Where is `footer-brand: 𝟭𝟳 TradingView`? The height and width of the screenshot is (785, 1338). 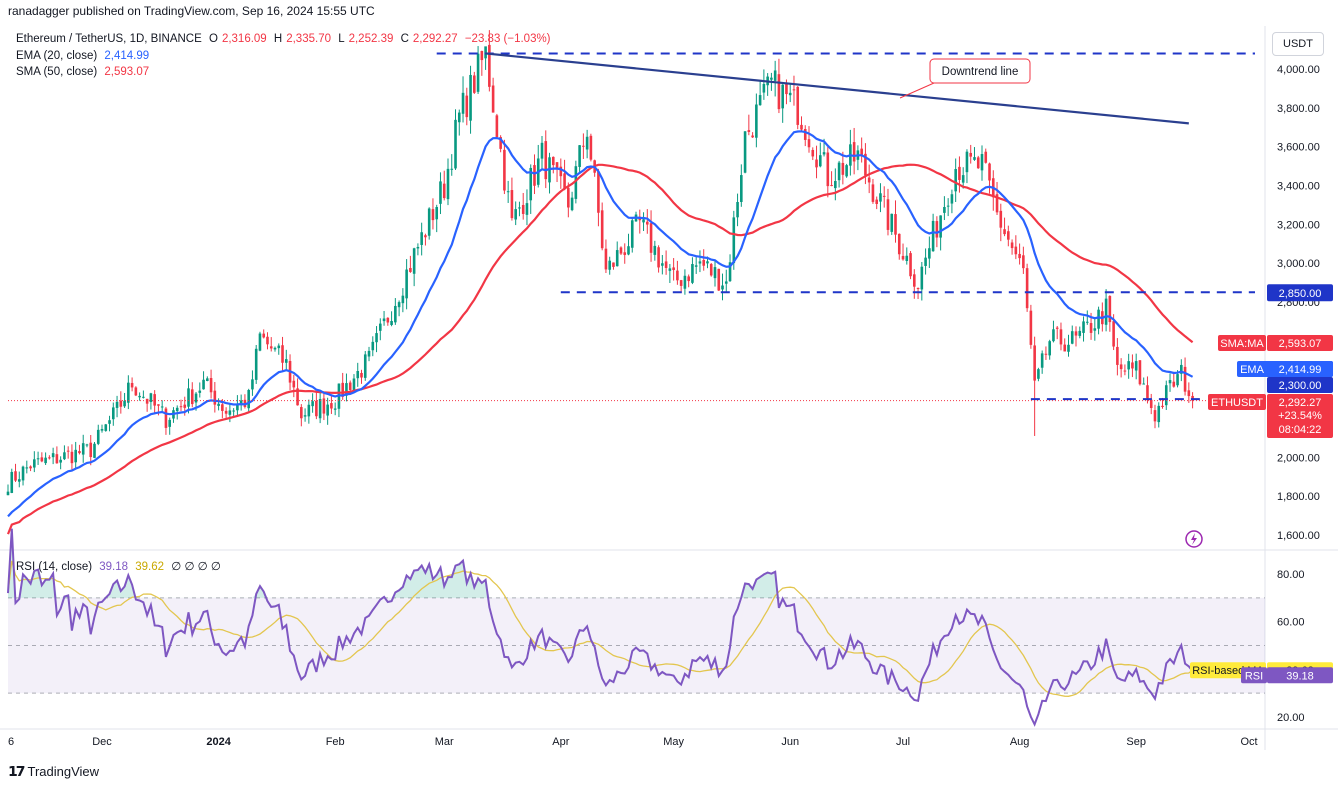
footer-brand: 𝟭𝟳 TradingView is located at coordinates (53, 771).